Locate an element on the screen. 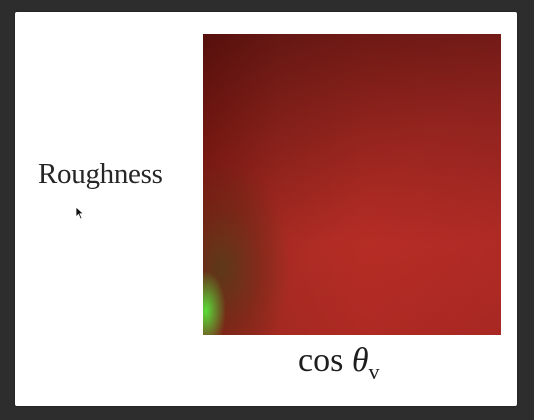 The image size is (534, 420). y-axis-label: Roughness is located at coordinates (100, 174).